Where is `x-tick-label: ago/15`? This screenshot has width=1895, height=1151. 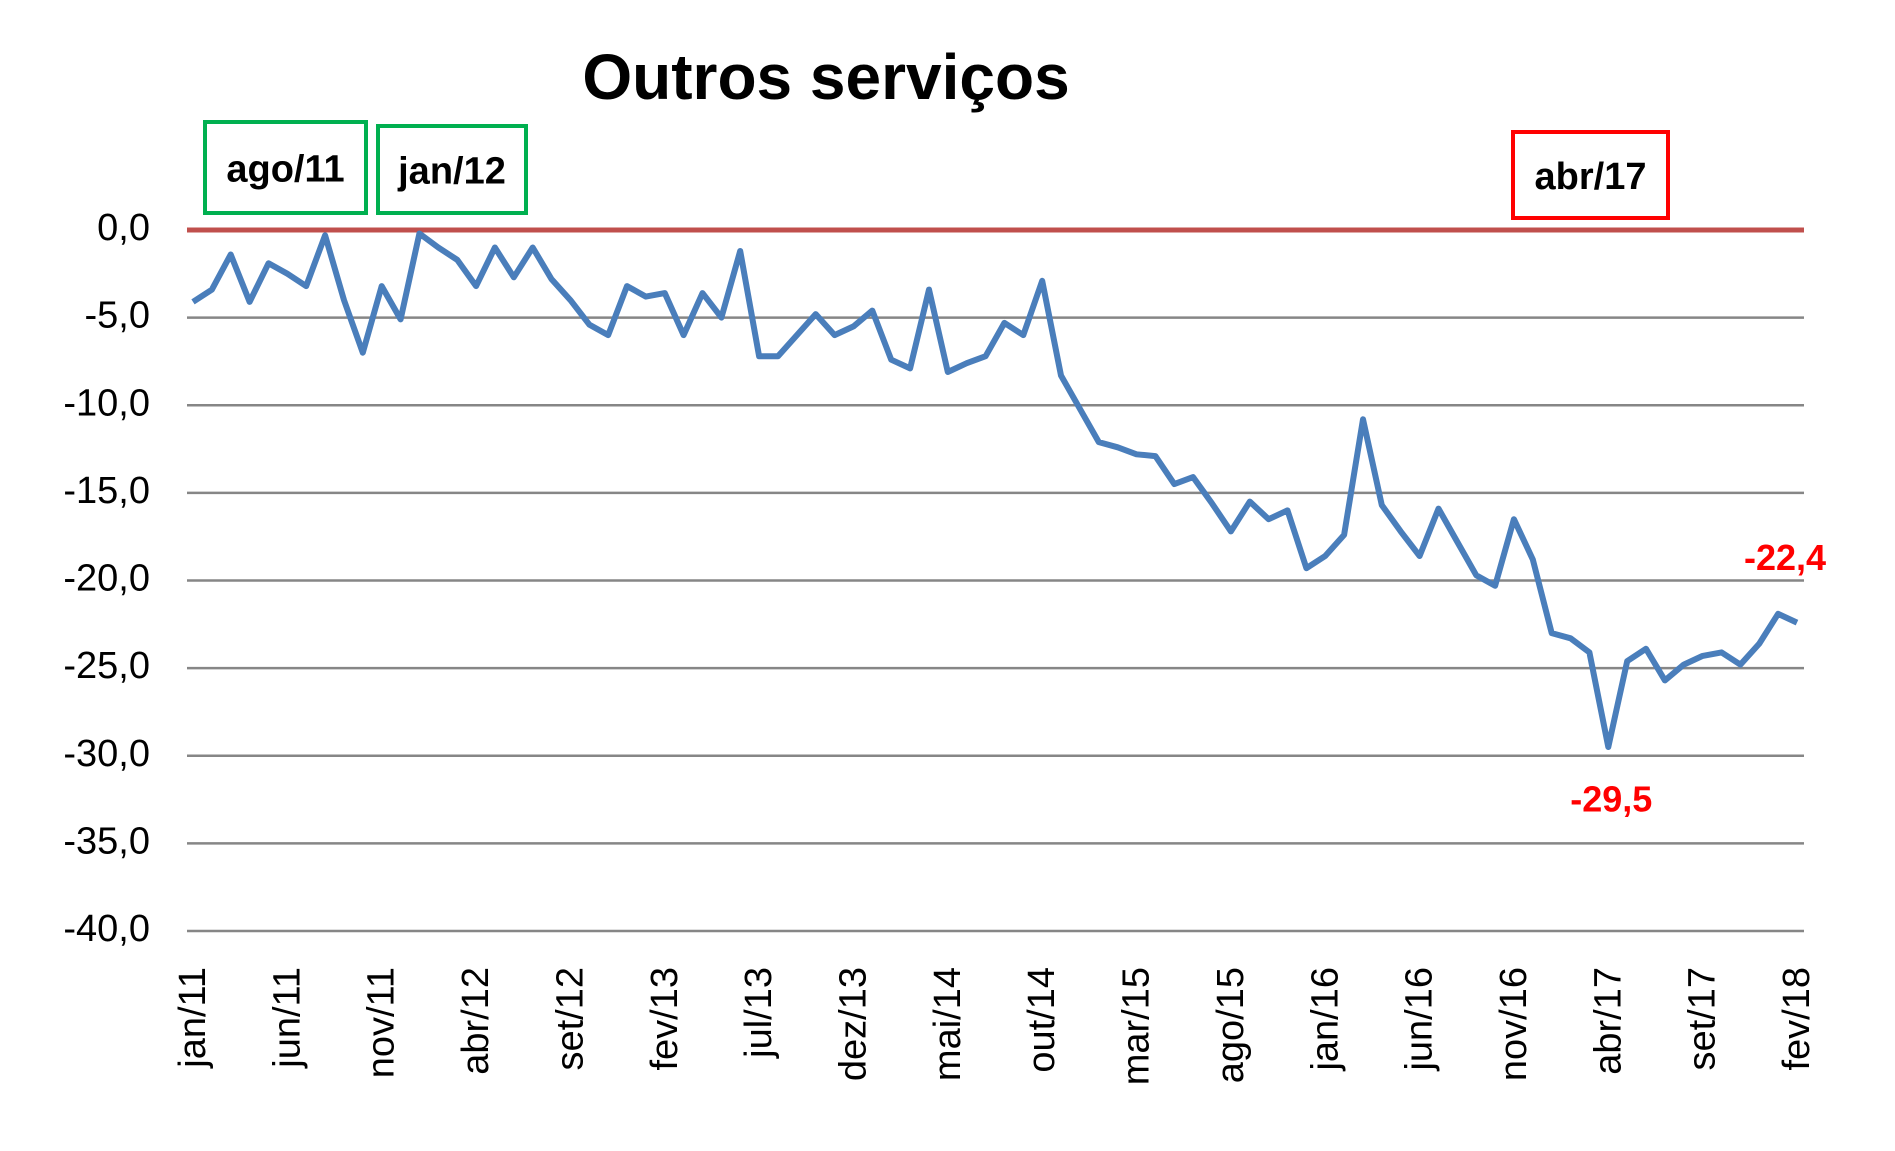 x-tick-label: ago/15 is located at coordinates (1231, 1025).